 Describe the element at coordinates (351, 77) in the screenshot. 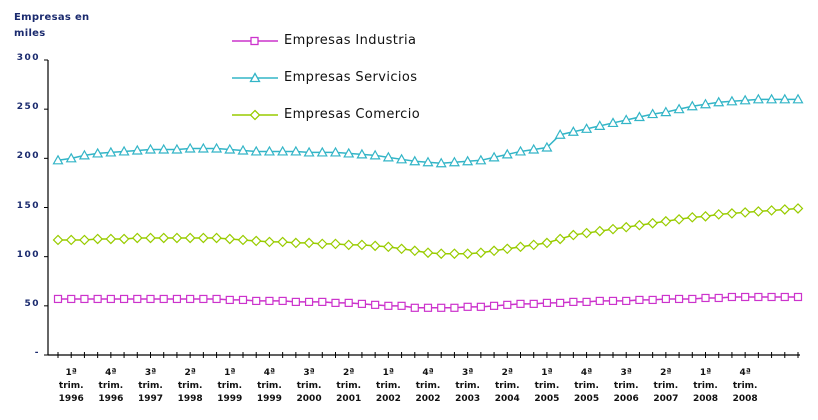

I see `legend-label-servicios: Empresas Servicios` at that location.